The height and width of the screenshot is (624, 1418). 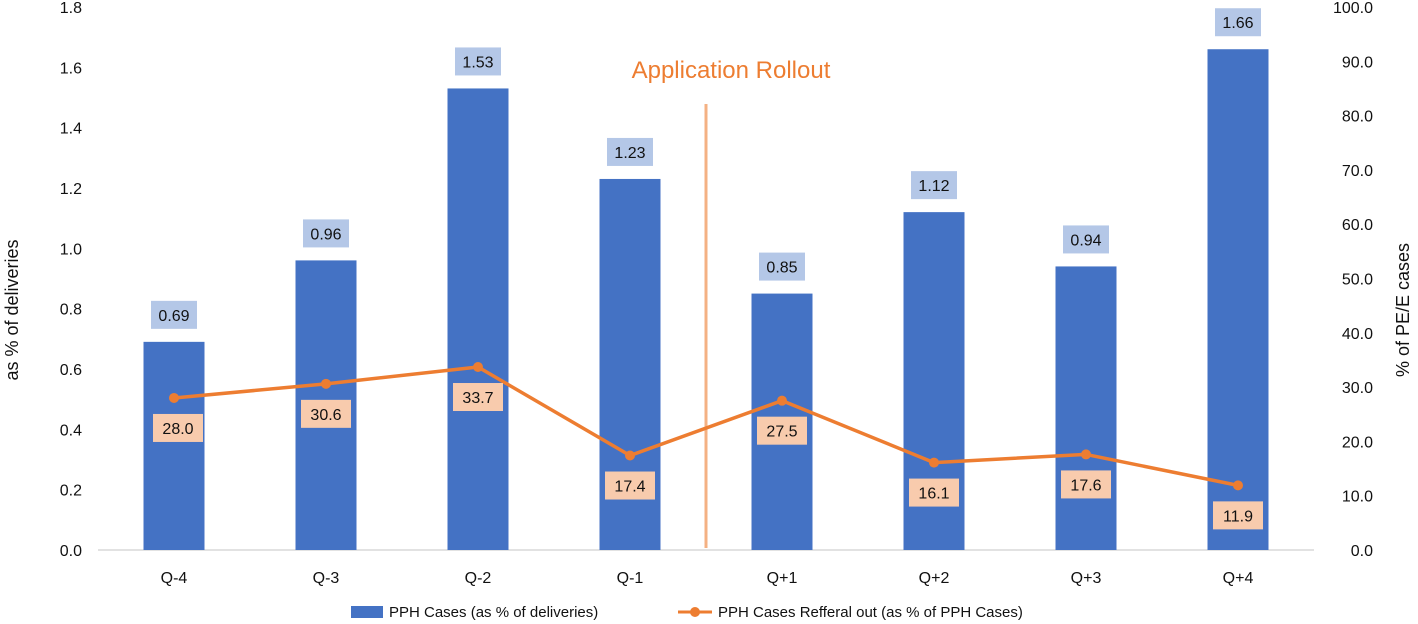 What do you see at coordinates (493, 612) in the screenshot?
I see `legend-bar-label: PPH Cases (as % of deliveries)` at bounding box center [493, 612].